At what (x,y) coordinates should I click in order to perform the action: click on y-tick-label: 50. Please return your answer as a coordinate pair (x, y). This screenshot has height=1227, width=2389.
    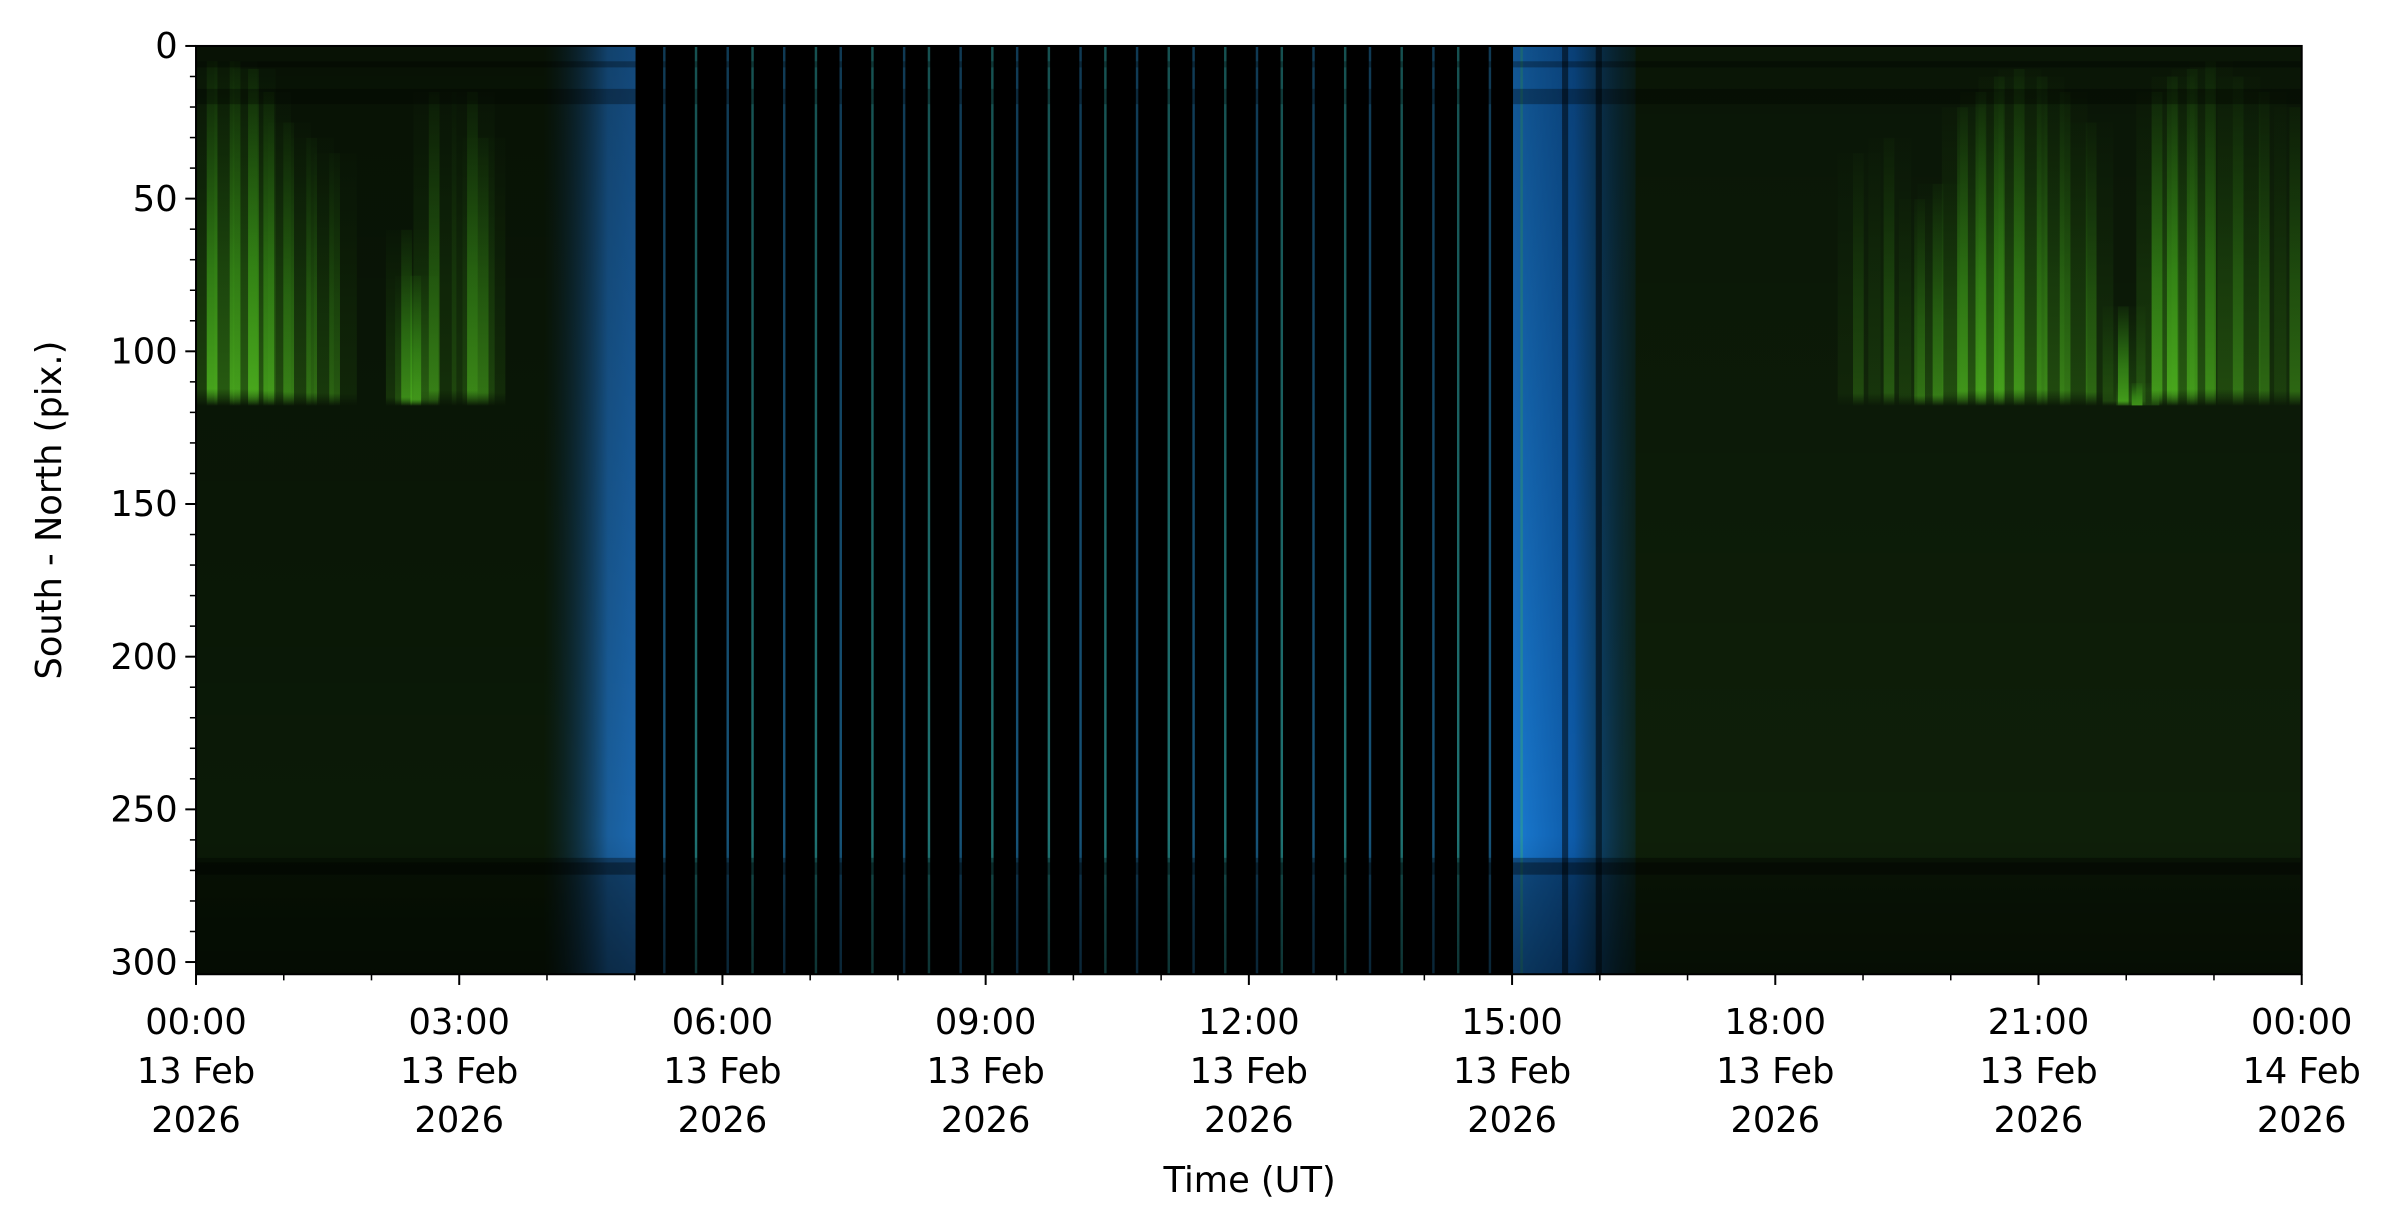
    Looking at the image, I should click on (155, 199).